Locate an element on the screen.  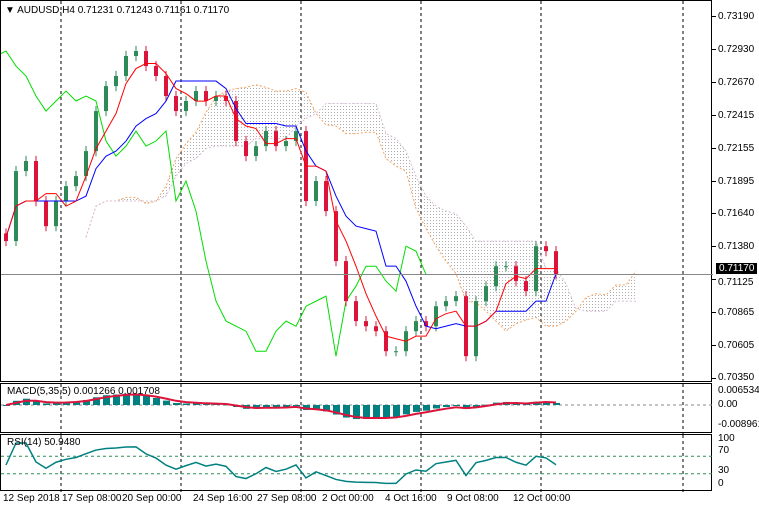
rsi-axis-100: 100 is located at coordinates (726, 438).